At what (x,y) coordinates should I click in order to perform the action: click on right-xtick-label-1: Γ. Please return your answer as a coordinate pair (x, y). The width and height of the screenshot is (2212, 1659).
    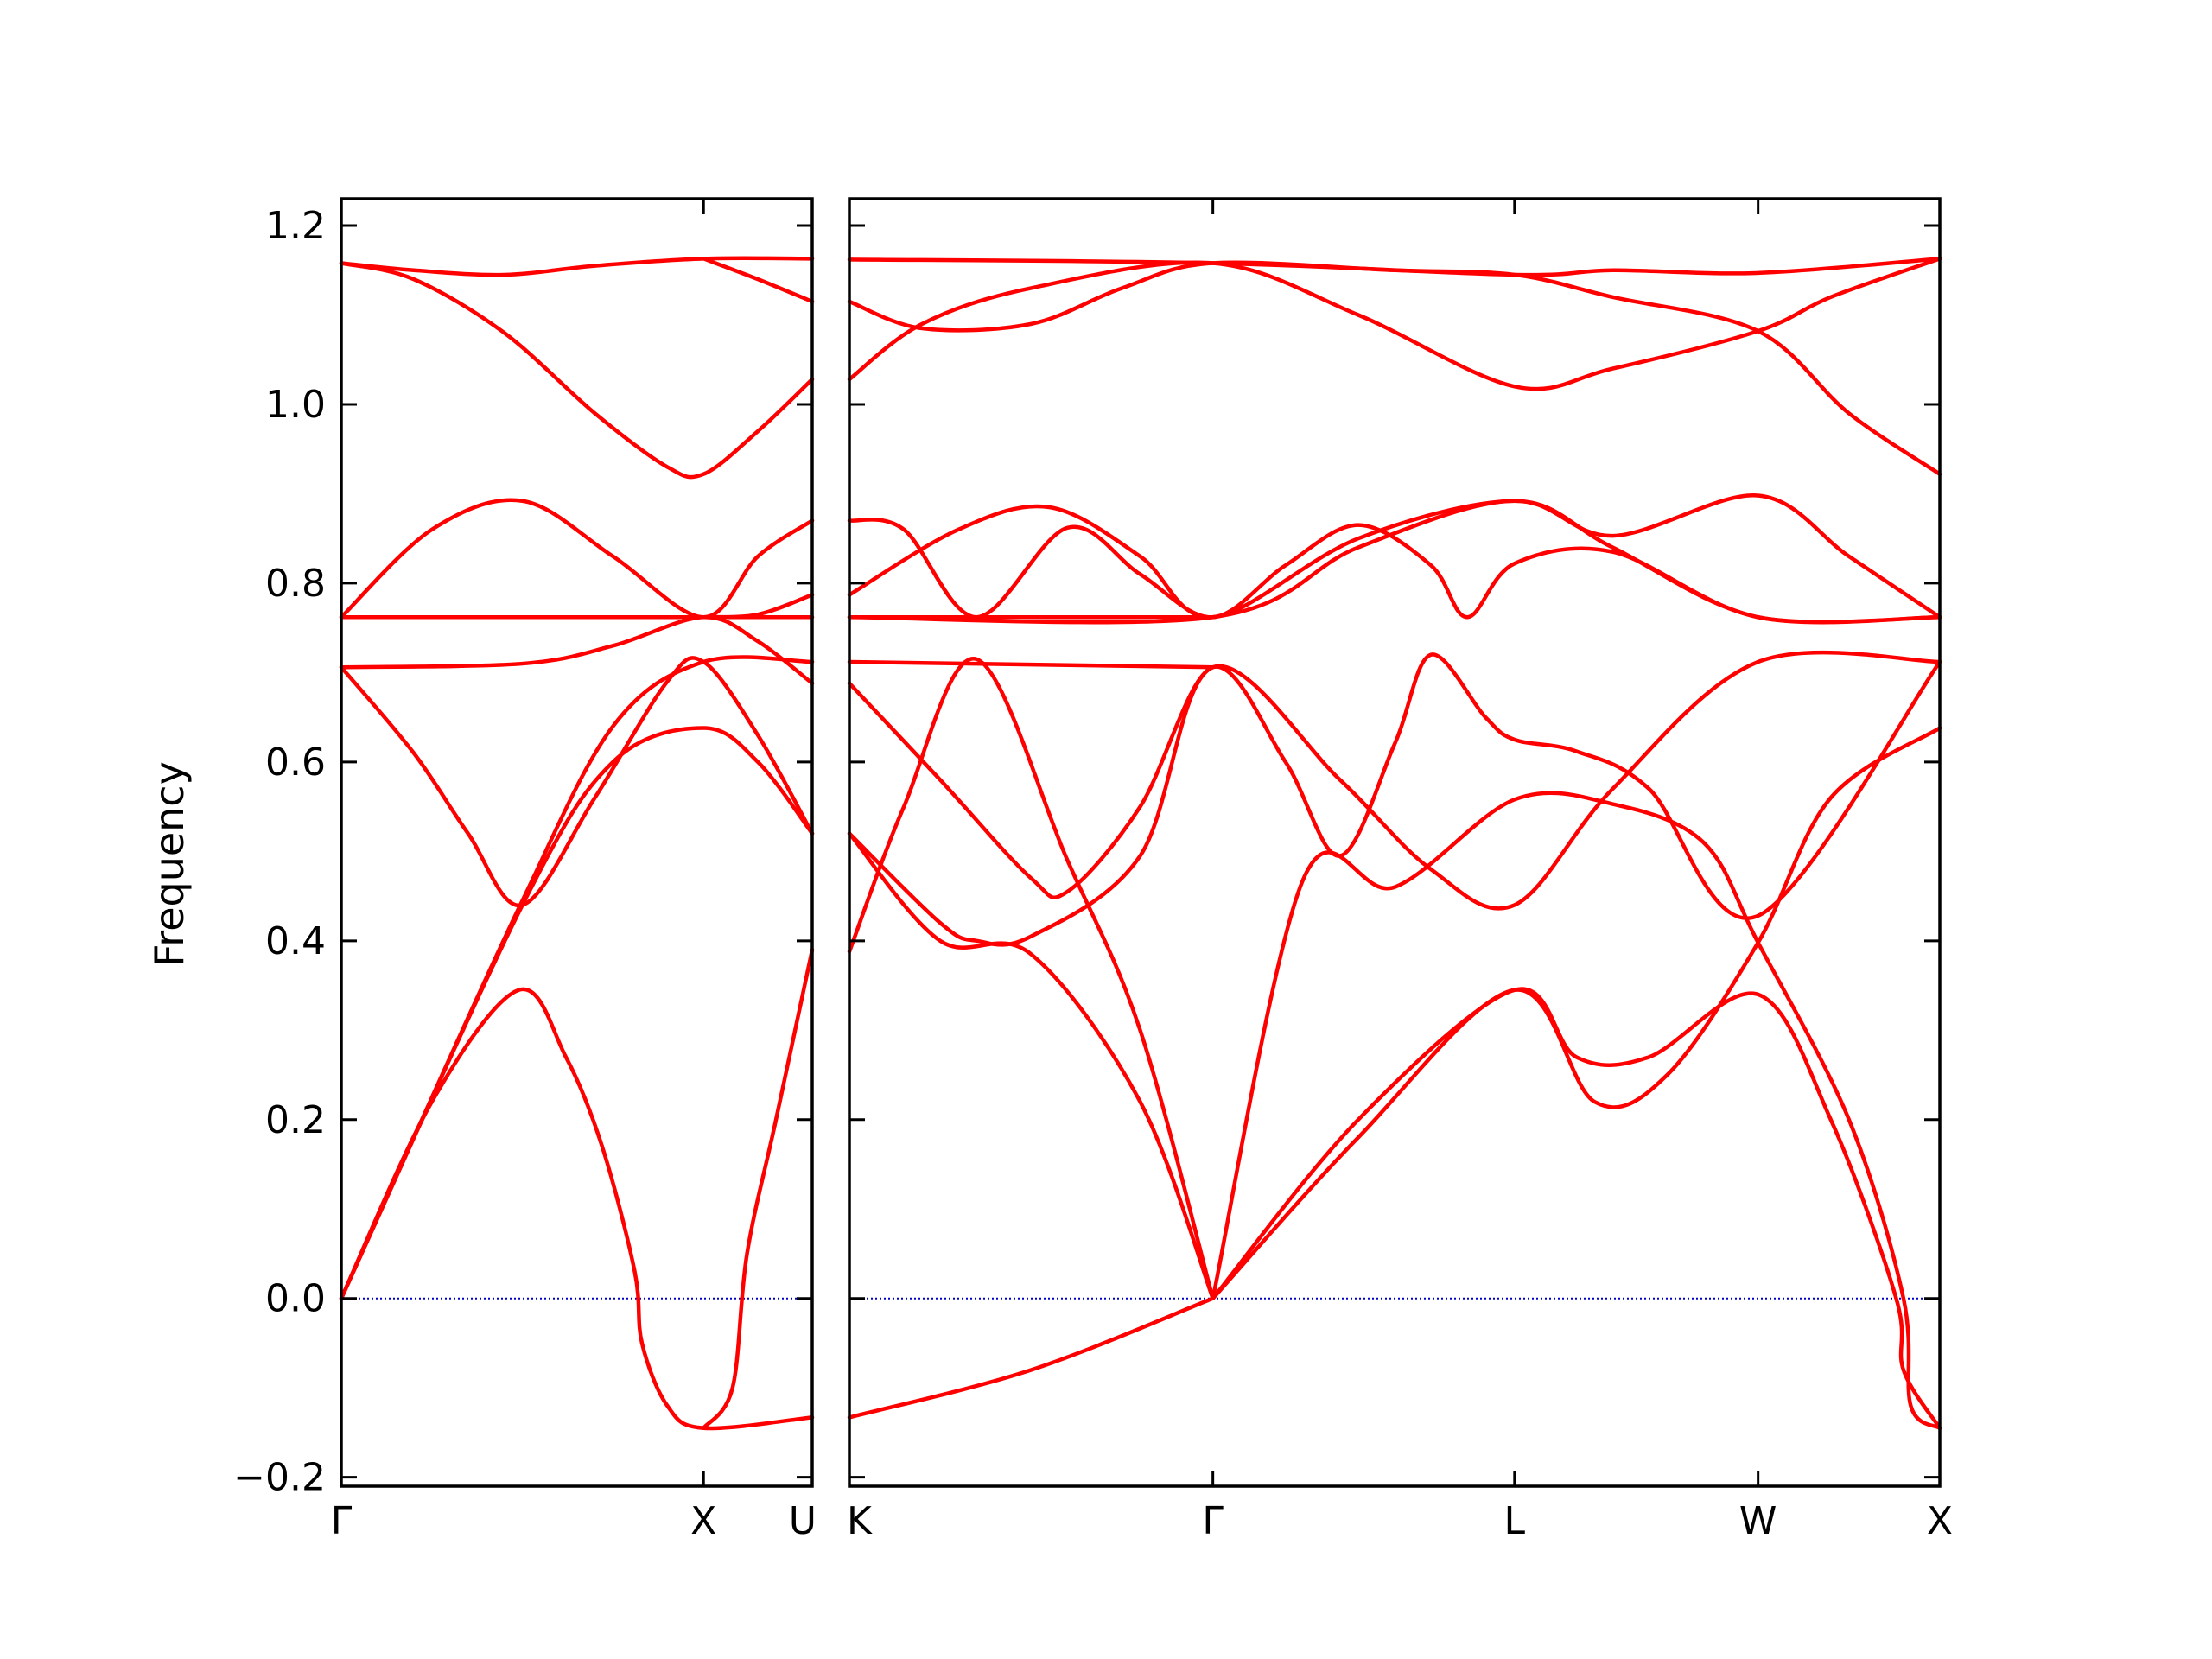
    Looking at the image, I should click on (1213, 1521).